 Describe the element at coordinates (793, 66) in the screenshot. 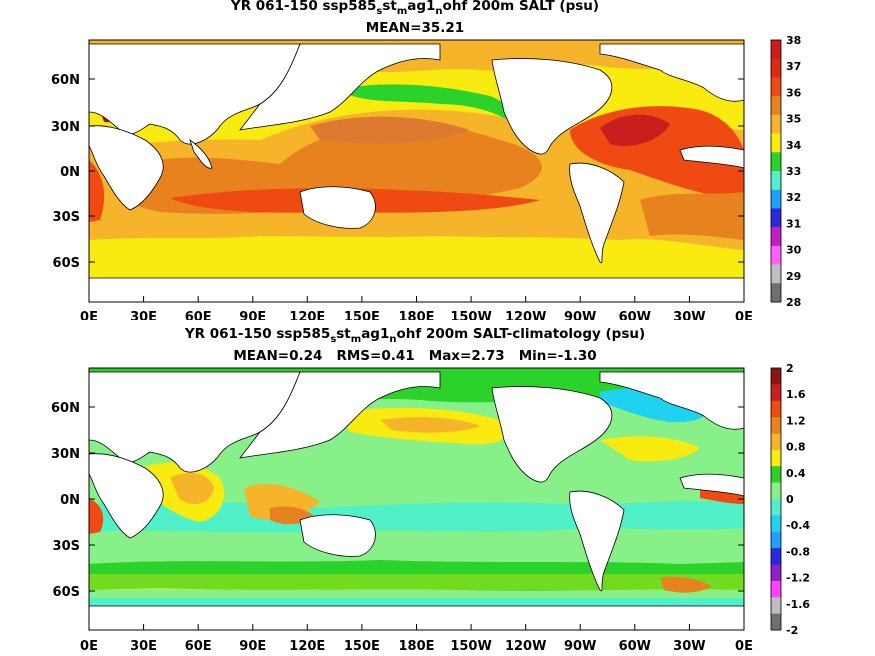

I see `panel1-colorbar-label: 37` at that location.